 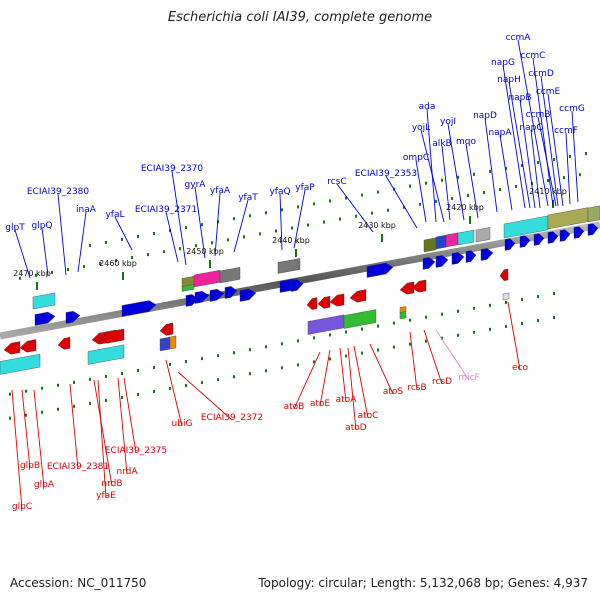 I want to click on rna-feature-box, so click(x=506, y=296).